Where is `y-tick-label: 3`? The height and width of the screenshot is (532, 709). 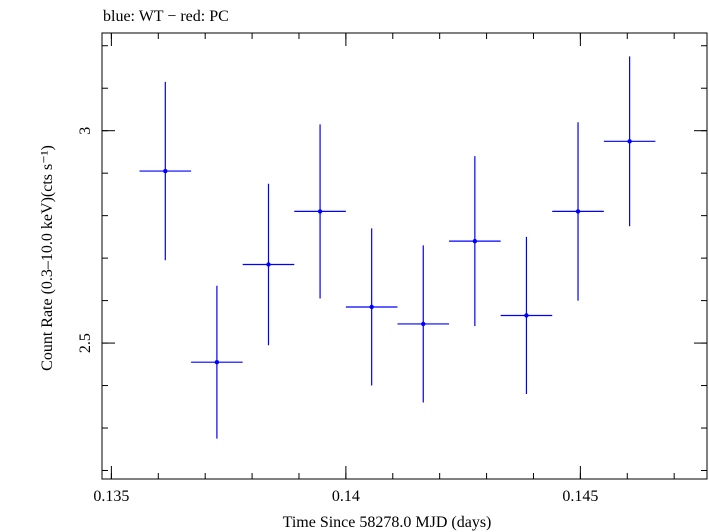
y-tick-label: 3 is located at coordinates (85, 131).